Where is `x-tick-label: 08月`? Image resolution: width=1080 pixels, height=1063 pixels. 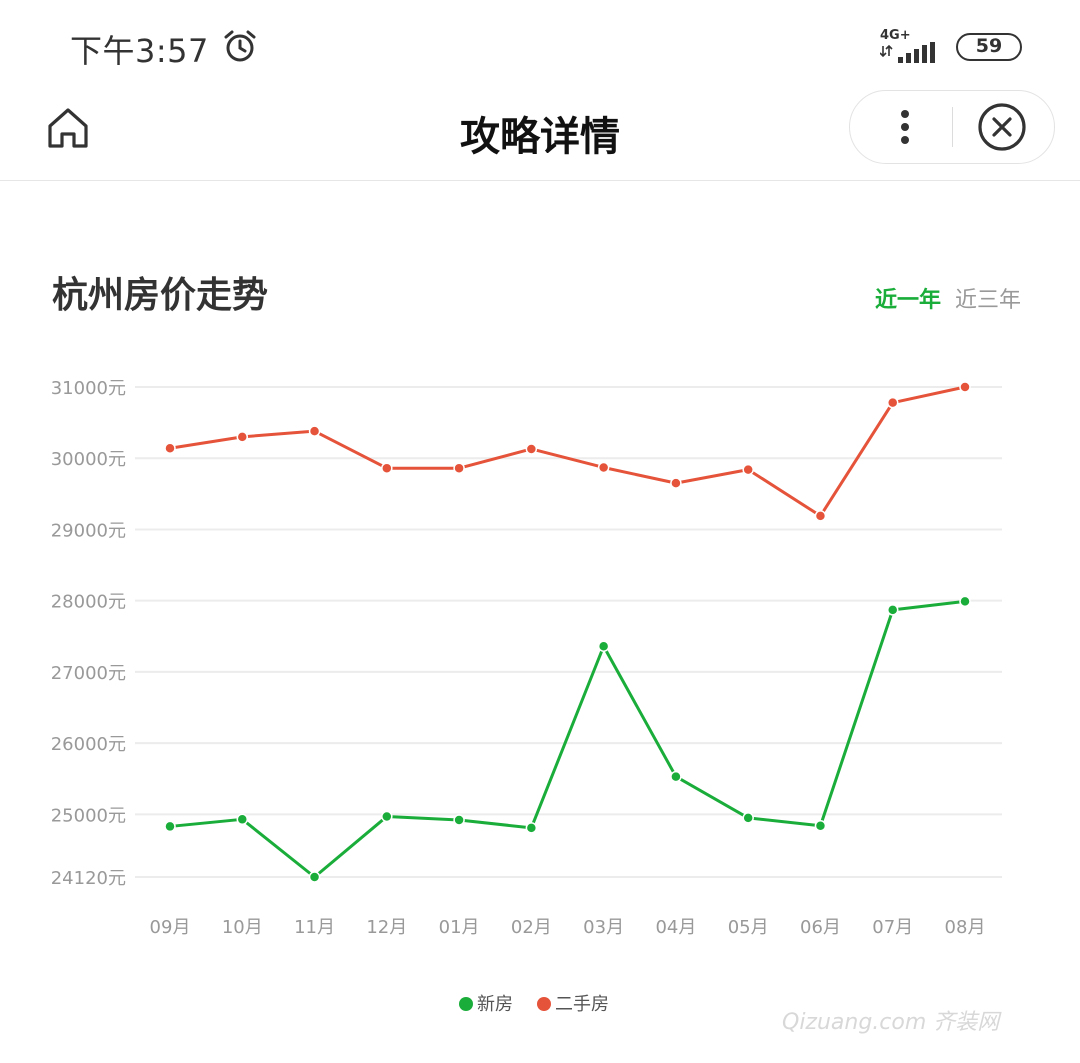 x-tick-label: 08月 is located at coordinates (965, 927).